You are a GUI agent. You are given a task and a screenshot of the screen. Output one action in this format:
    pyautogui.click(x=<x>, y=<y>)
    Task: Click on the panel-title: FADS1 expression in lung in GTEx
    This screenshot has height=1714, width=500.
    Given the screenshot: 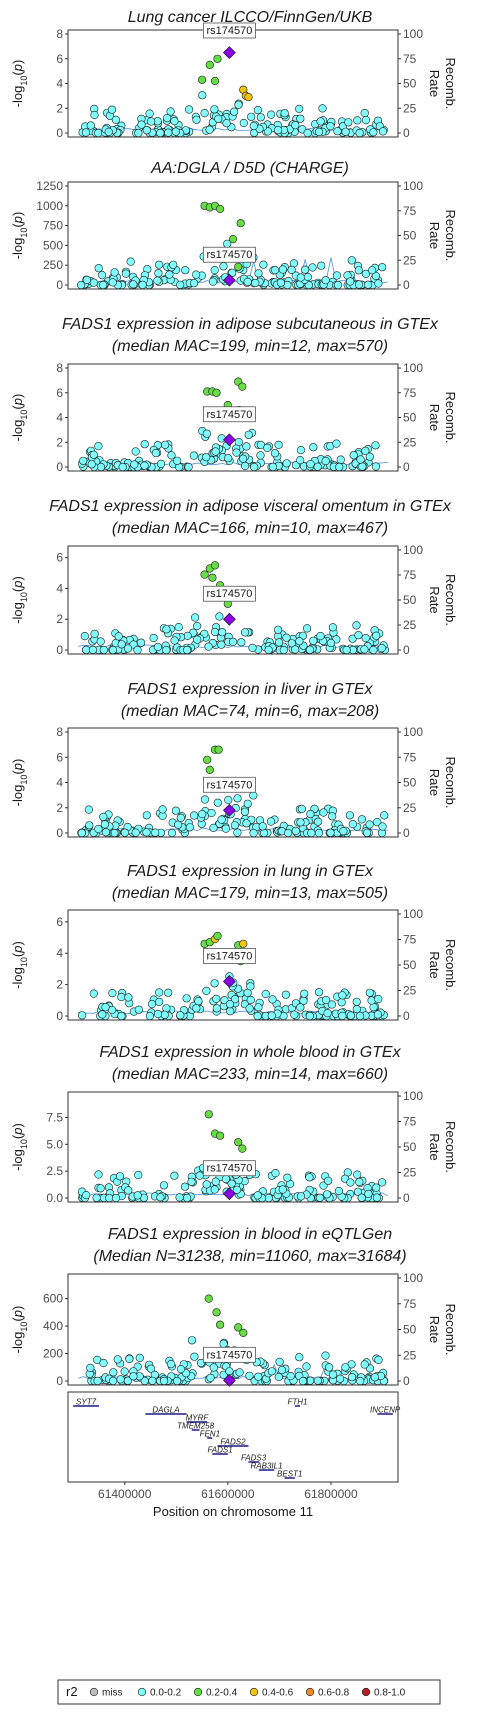 What is the action you would take?
    pyautogui.click(x=250, y=871)
    